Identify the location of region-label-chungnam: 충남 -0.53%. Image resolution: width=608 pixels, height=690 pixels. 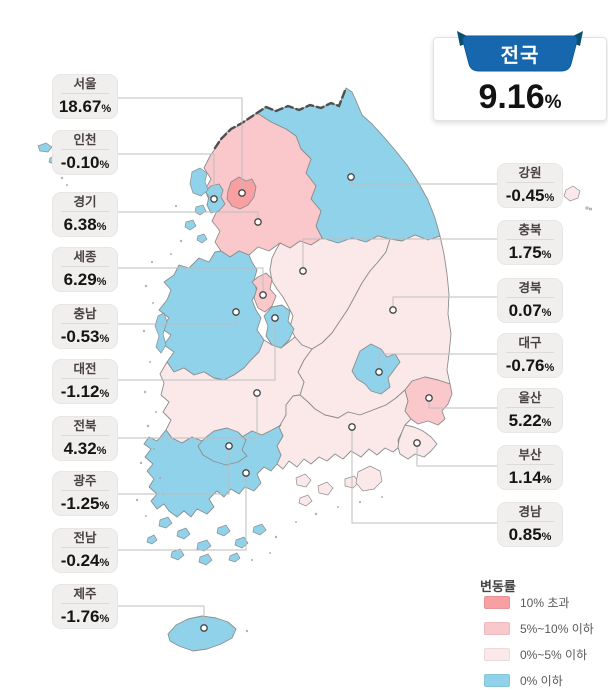
(85, 326).